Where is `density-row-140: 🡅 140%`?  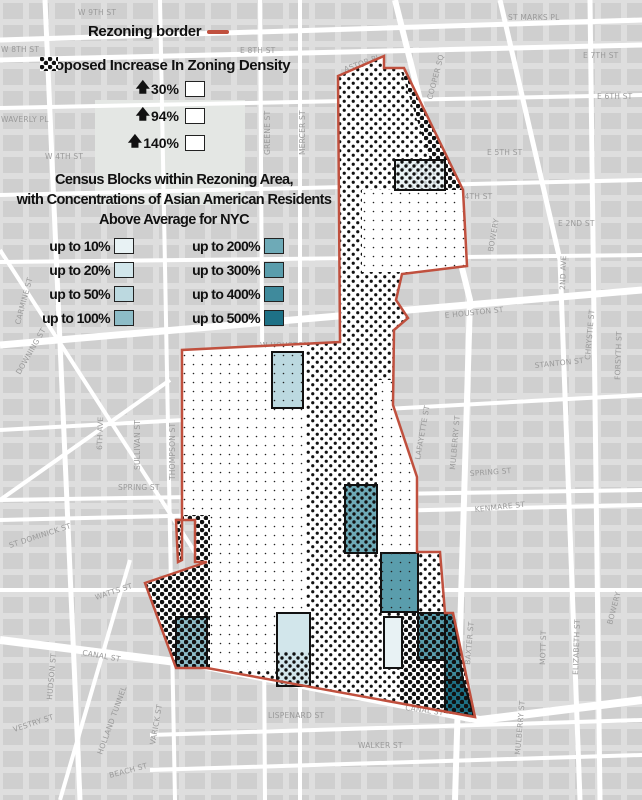 density-row-140: 🡅 140% is located at coordinates (122, 106).